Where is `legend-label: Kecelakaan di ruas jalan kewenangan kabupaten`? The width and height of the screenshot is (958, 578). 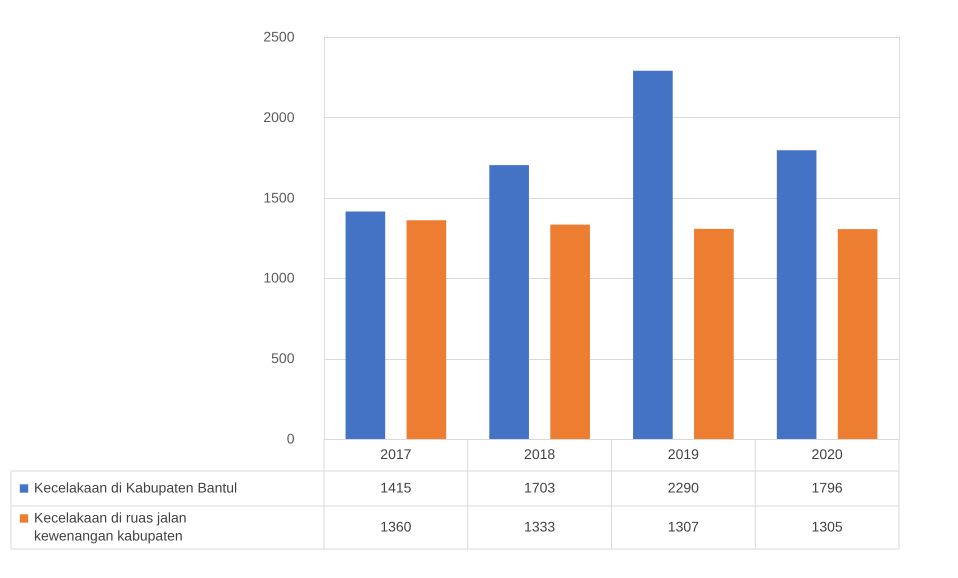 legend-label: Kecelakaan di ruas jalan kewenangan kabupaten is located at coordinates (110, 527).